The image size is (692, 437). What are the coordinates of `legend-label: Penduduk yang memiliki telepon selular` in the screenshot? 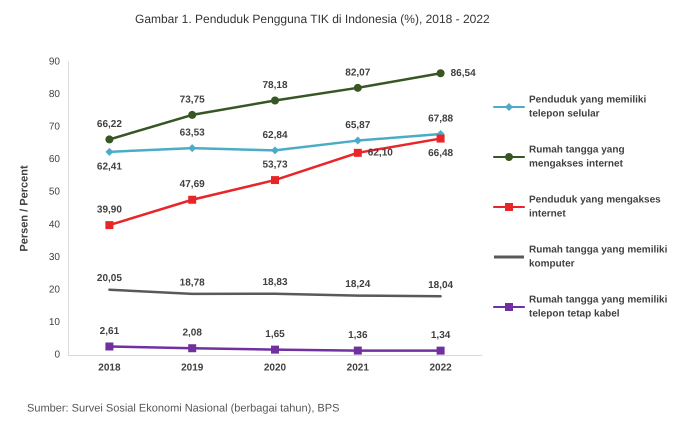 It's located at (589, 107).